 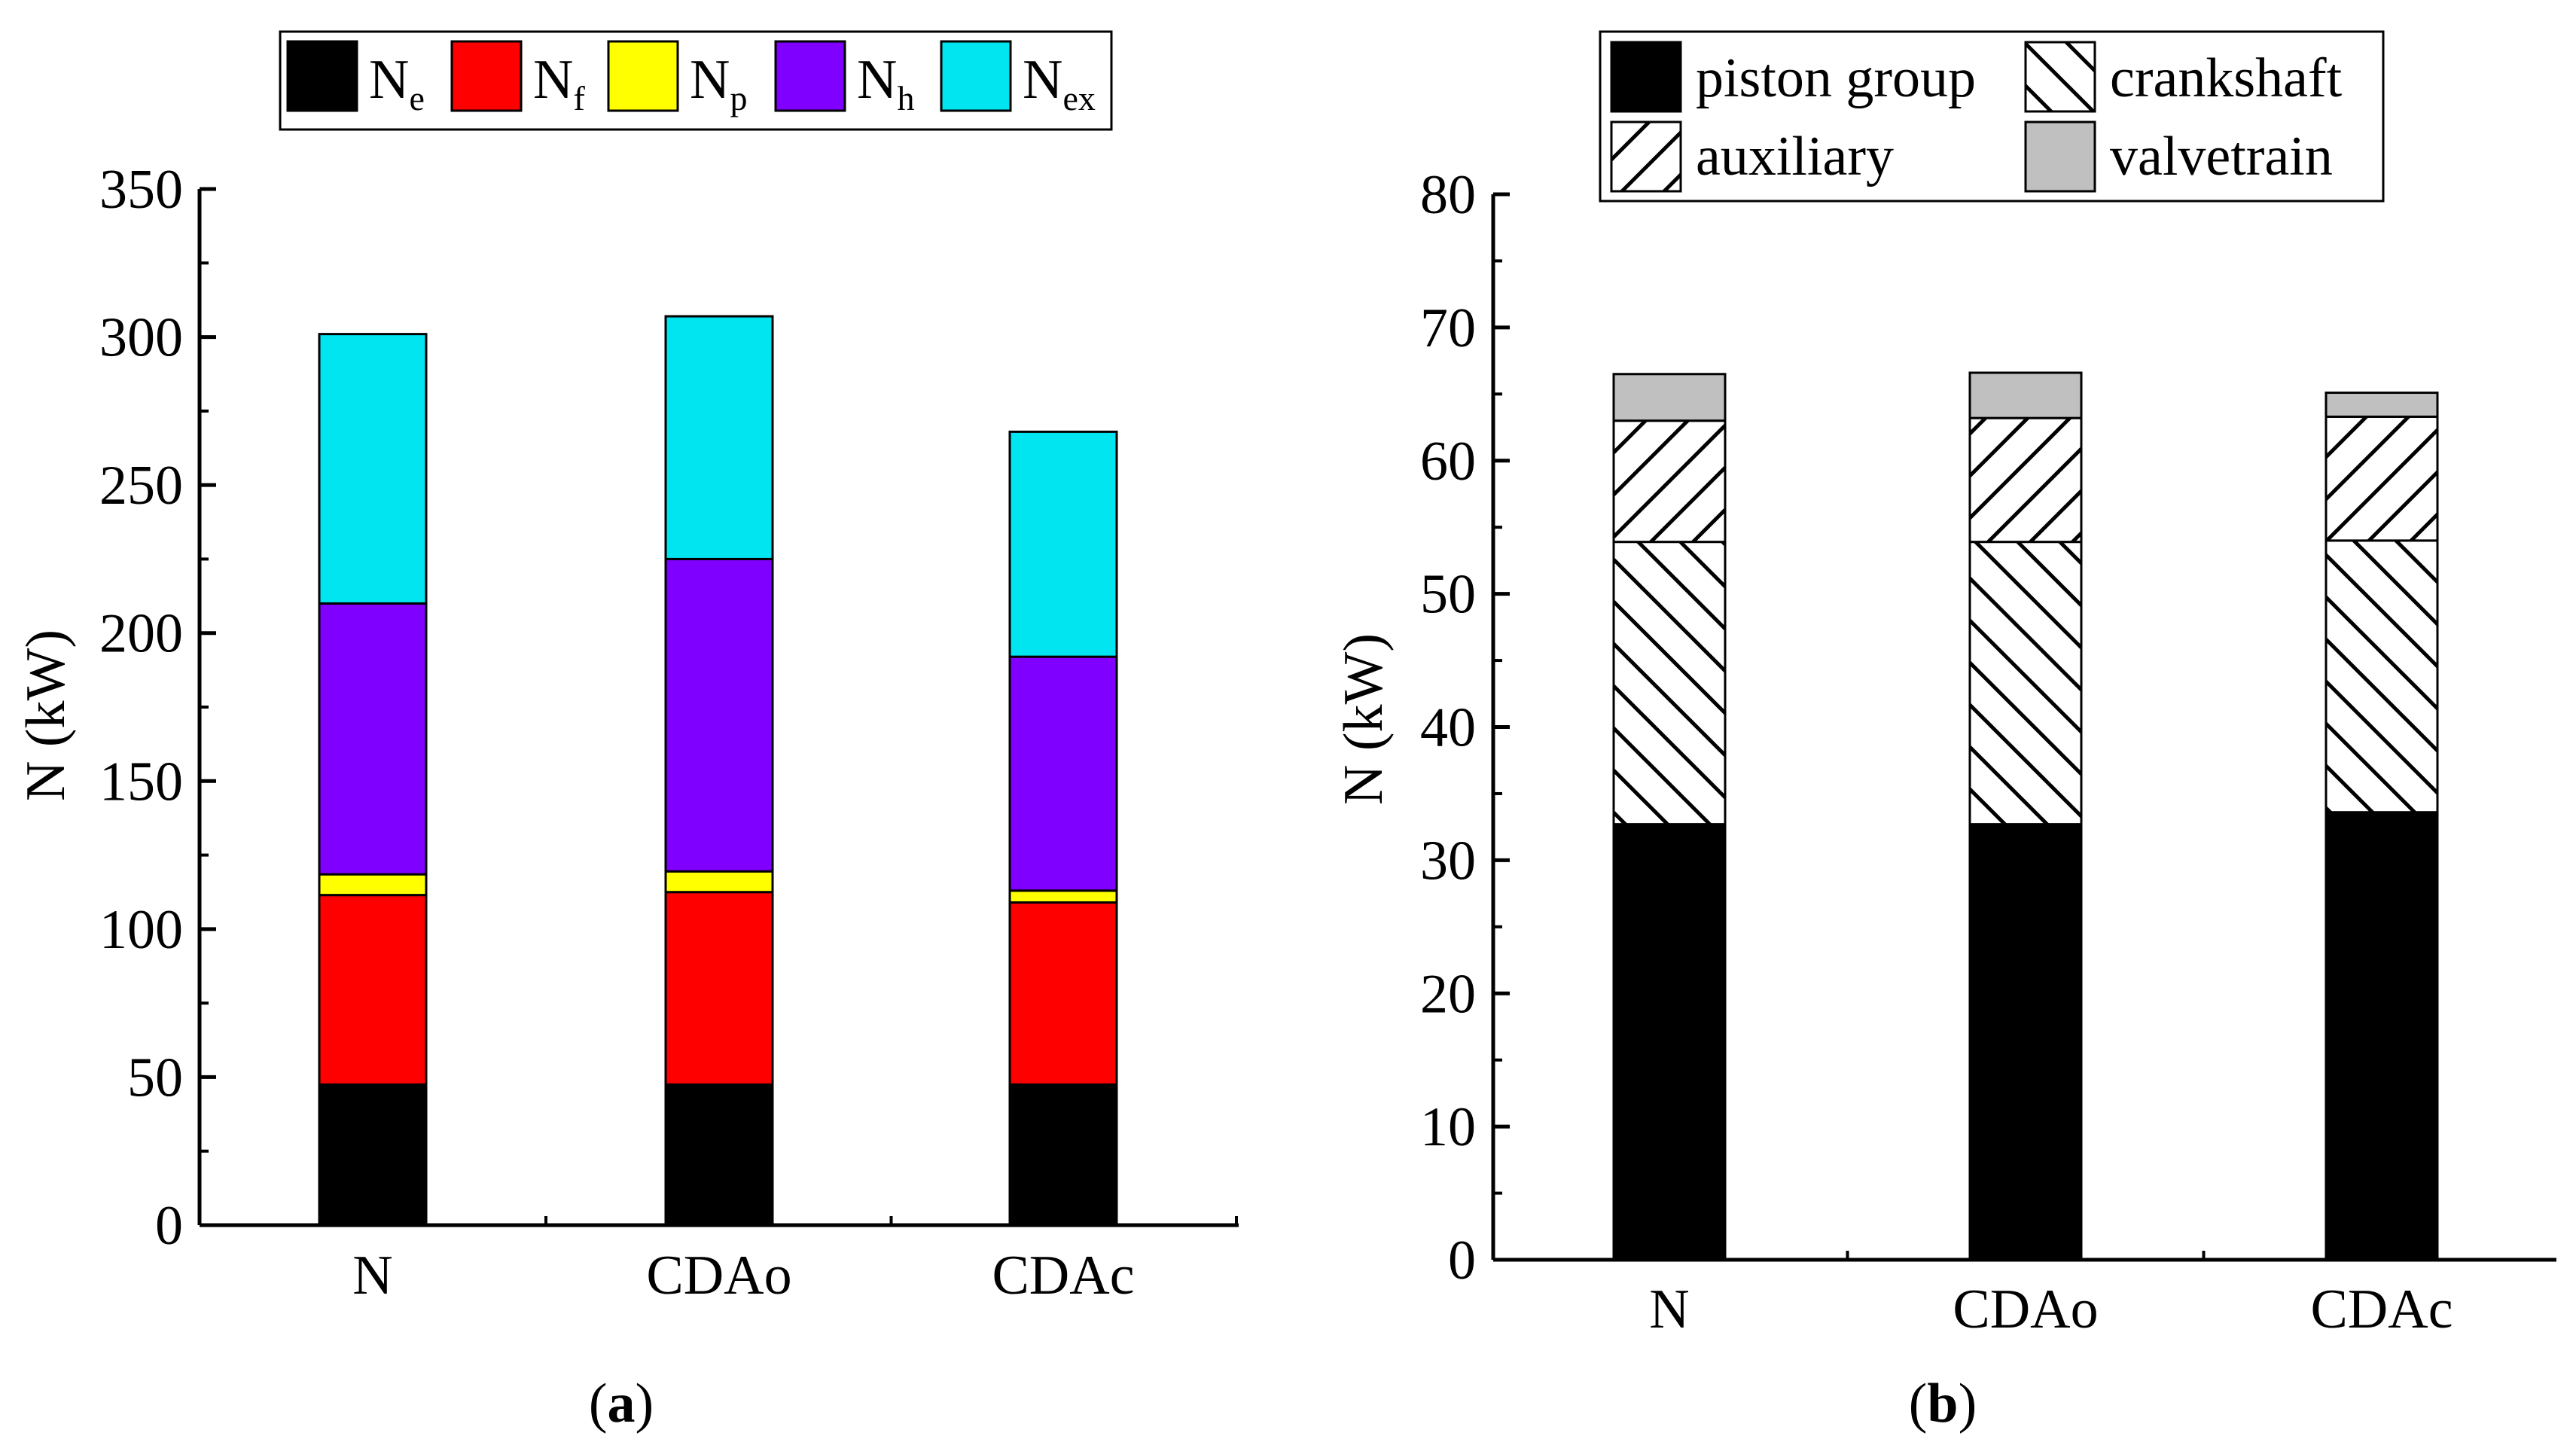 What do you see at coordinates (2025, 1042) in the screenshot?
I see `bar-cdao-piston-group` at bounding box center [2025, 1042].